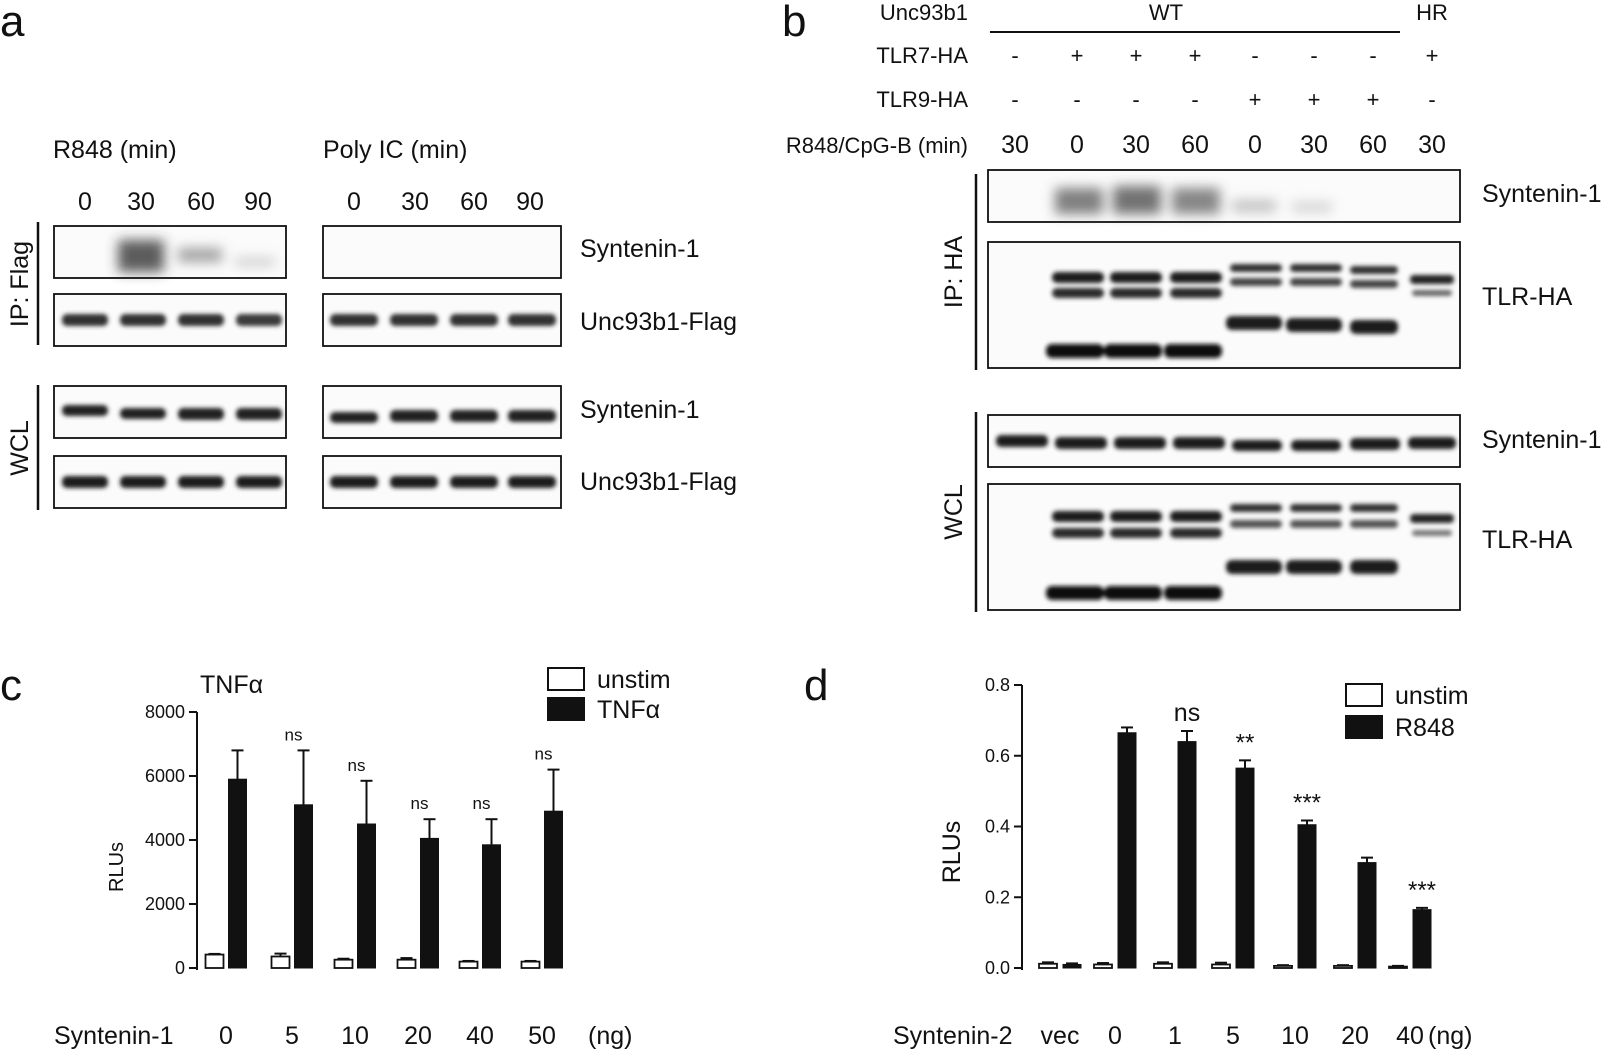 The width and height of the screenshot is (1618, 1051). I want to click on legend-label-r848: R848, so click(1425, 728).